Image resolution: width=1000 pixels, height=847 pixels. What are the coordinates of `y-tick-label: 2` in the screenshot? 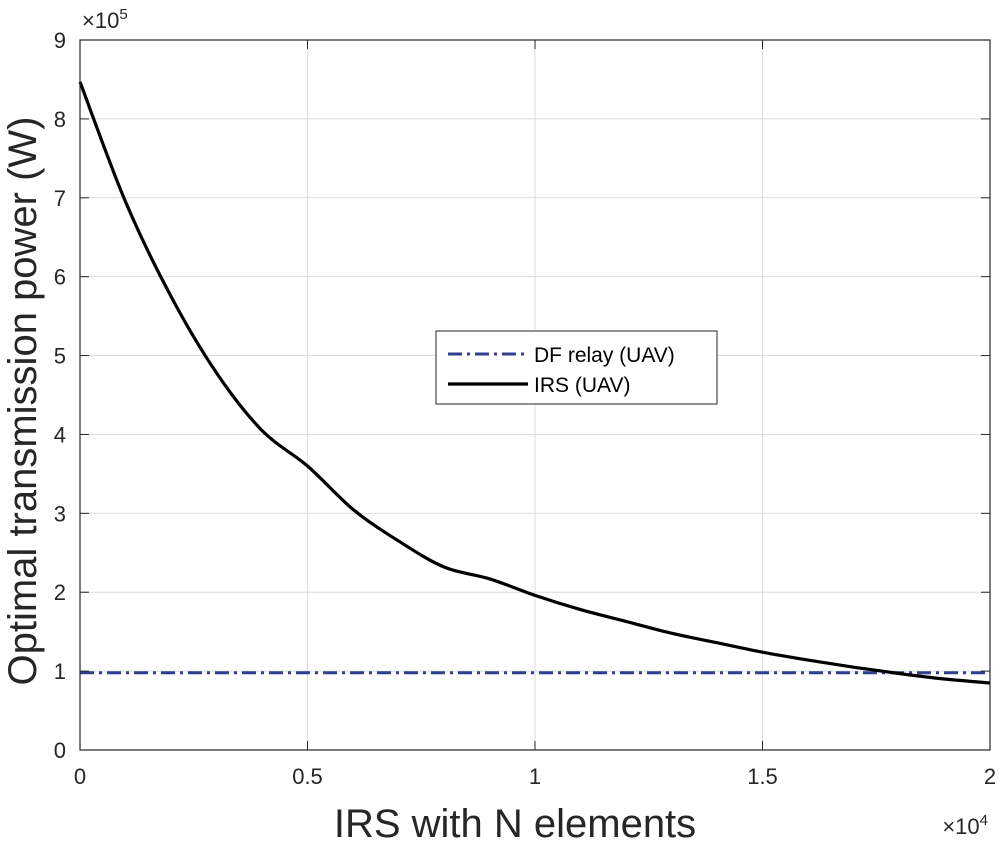 It's located at (60, 592).